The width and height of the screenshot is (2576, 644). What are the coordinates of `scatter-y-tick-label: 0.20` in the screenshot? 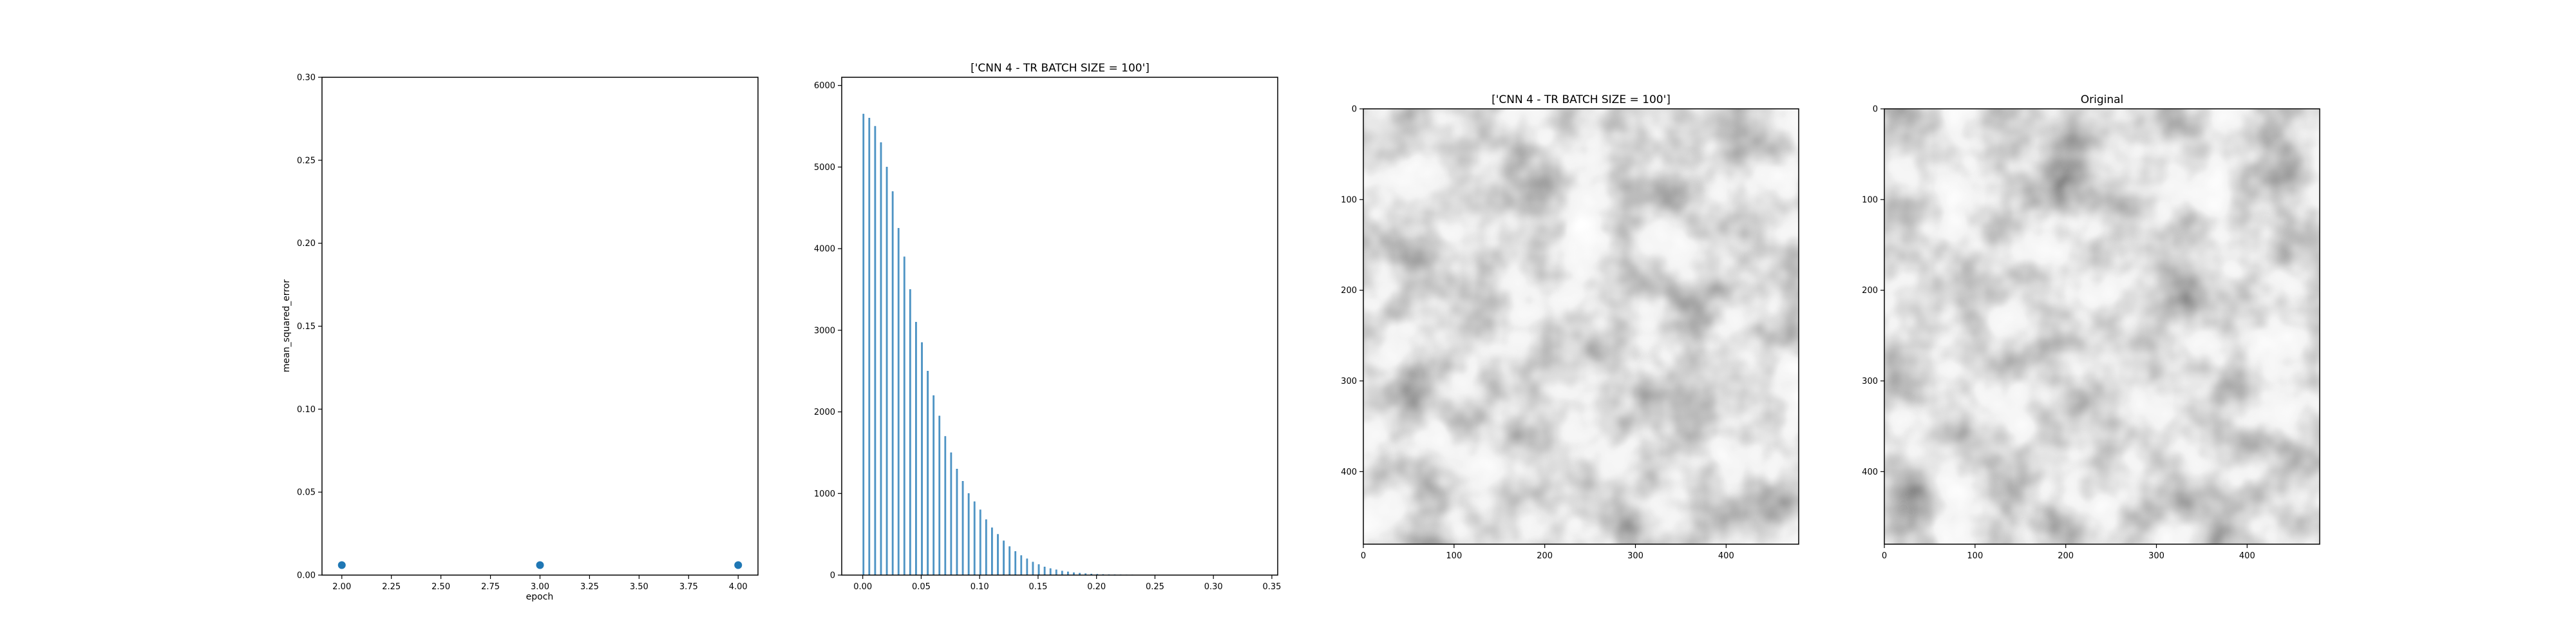 It's located at (306, 244).